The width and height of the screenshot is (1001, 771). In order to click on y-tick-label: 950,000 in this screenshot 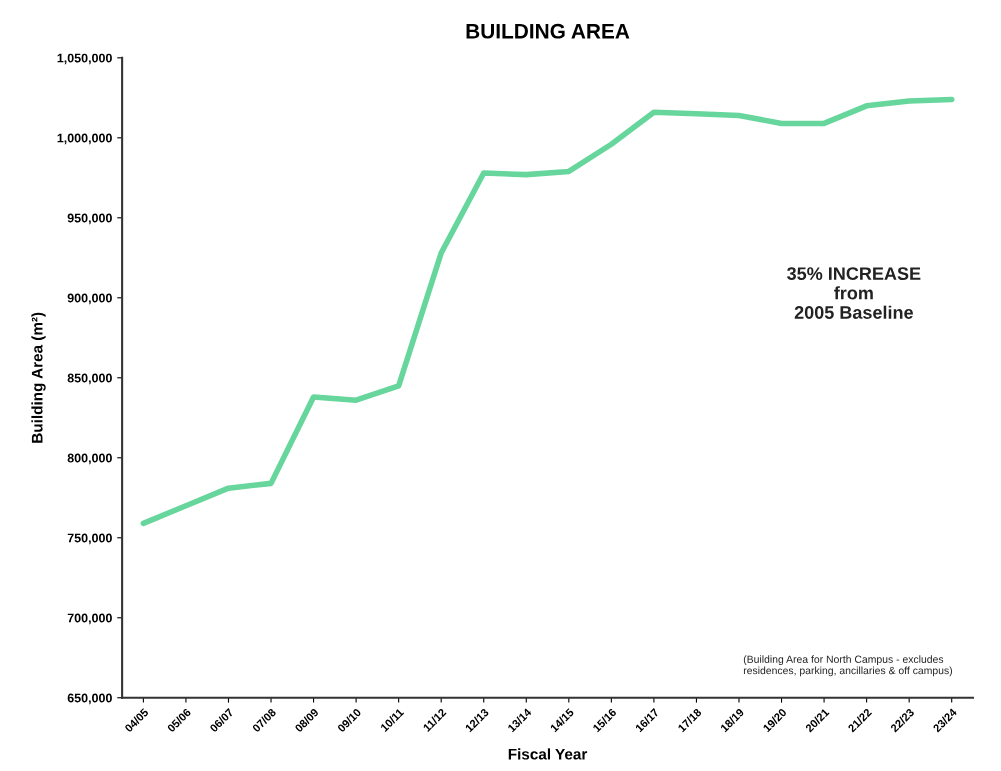, I will do `click(89, 219)`.